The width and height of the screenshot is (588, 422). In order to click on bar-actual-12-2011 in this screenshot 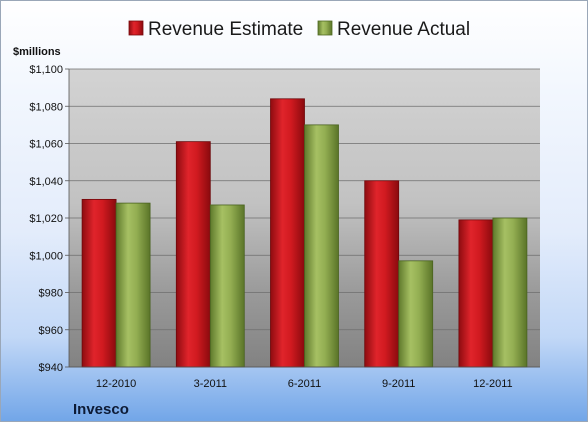, I will do `click(510, 292)`.